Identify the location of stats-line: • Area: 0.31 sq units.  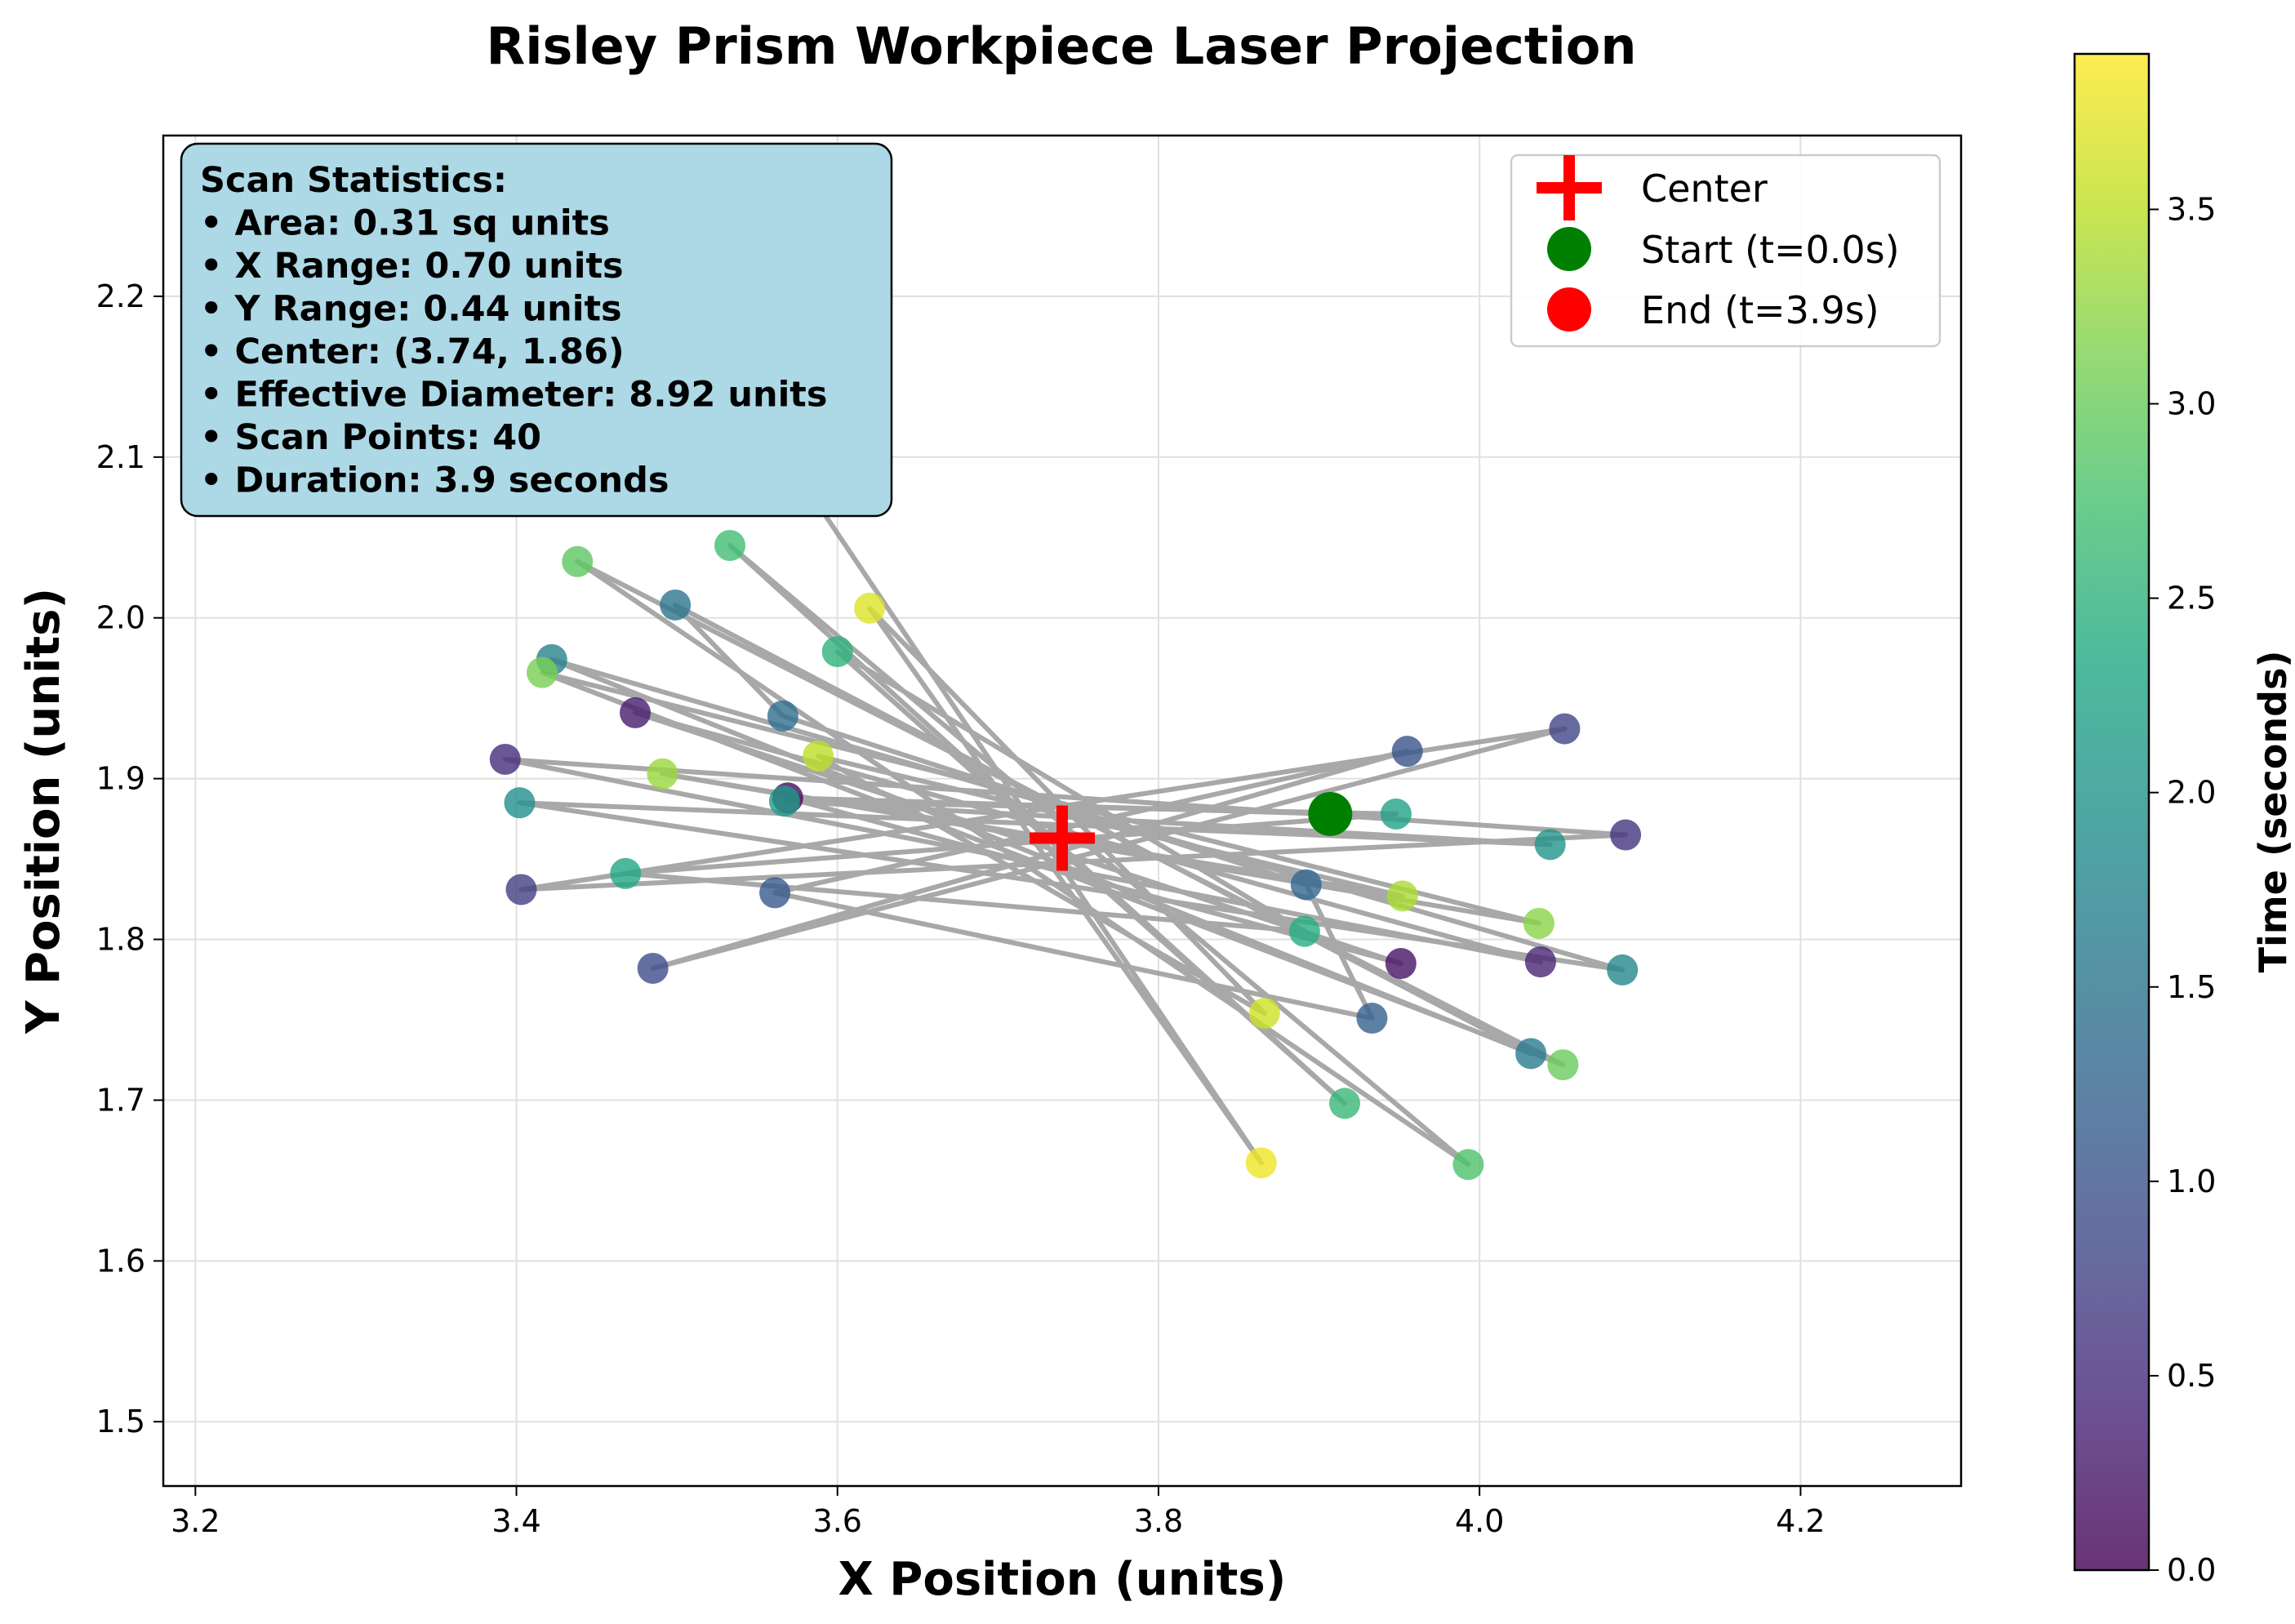
(405, 223).